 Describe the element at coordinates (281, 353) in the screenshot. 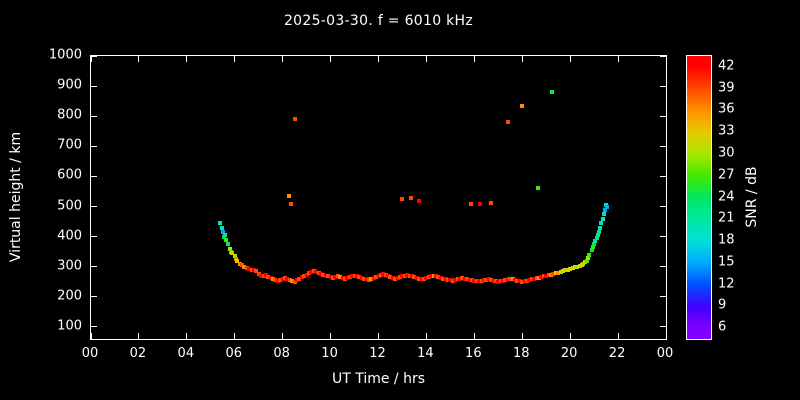

I see `x-tick-label: 08` at that location.